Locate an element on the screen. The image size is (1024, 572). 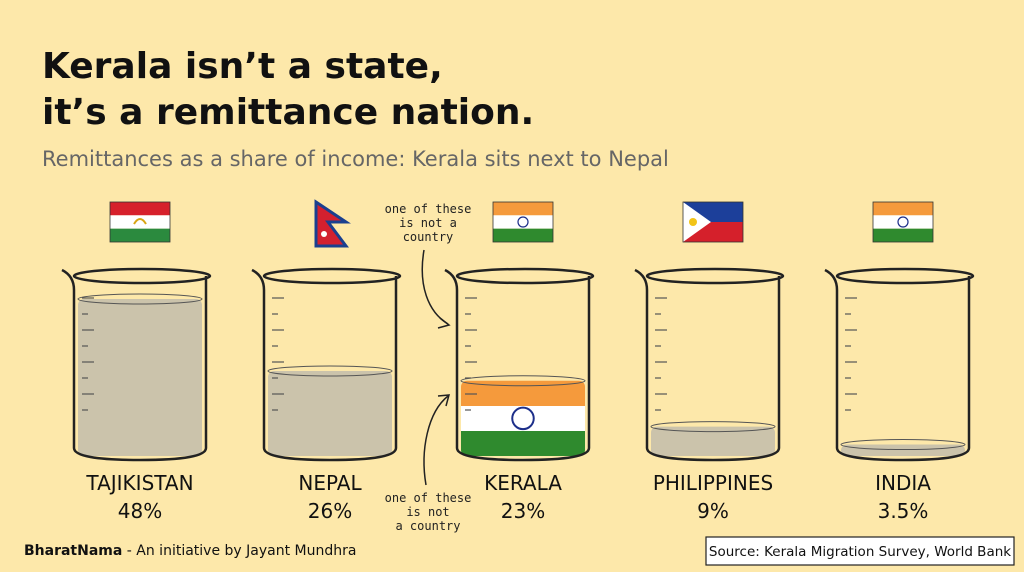
category-label: INDIA is located at coordinates (903, 483).